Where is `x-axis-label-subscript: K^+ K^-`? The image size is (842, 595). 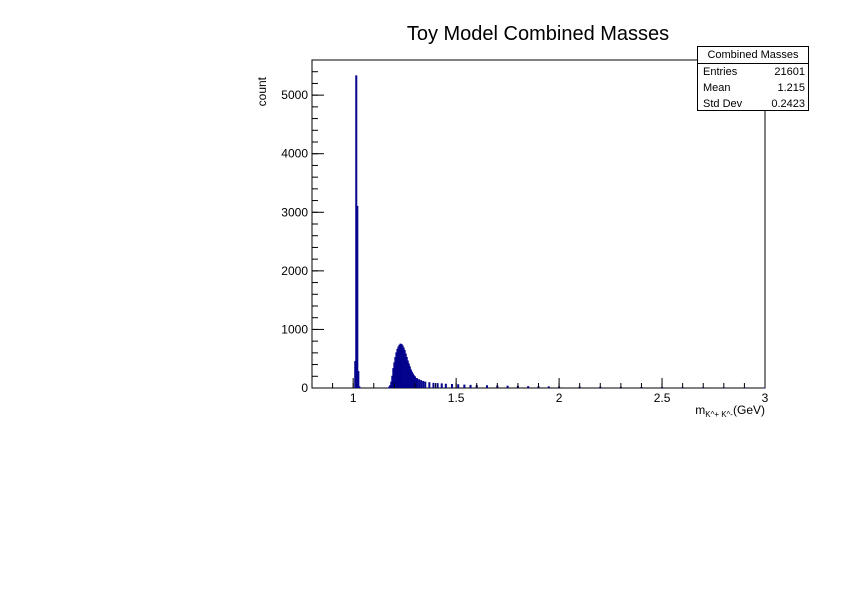
x-axis-label-subscript: K^+ K^- is located at coordinates (719, 414).